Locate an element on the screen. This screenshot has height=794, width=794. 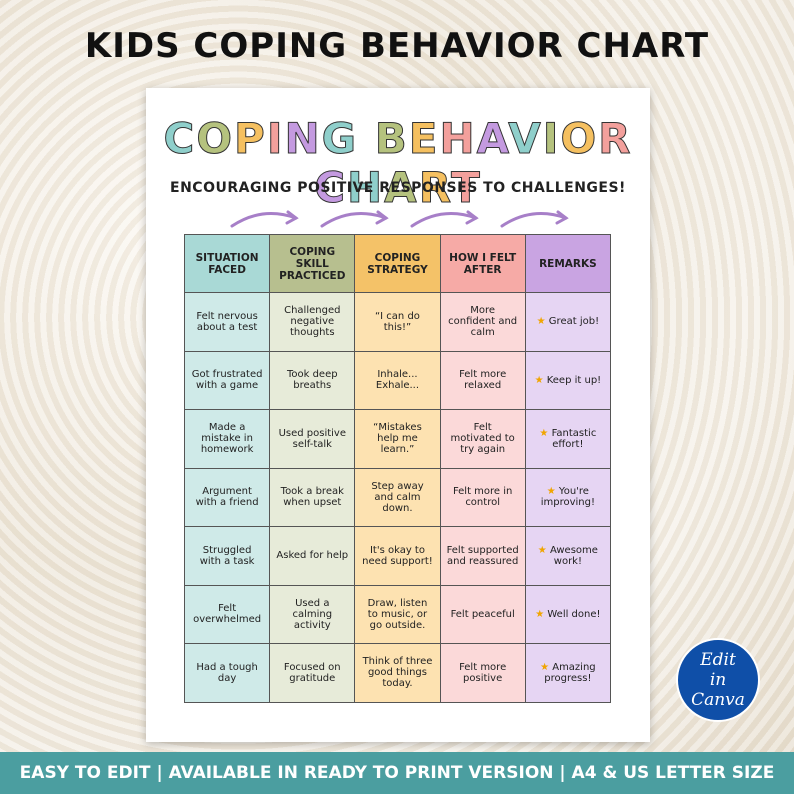
table-cell: Asked for help is located at coordinates (312, 556).